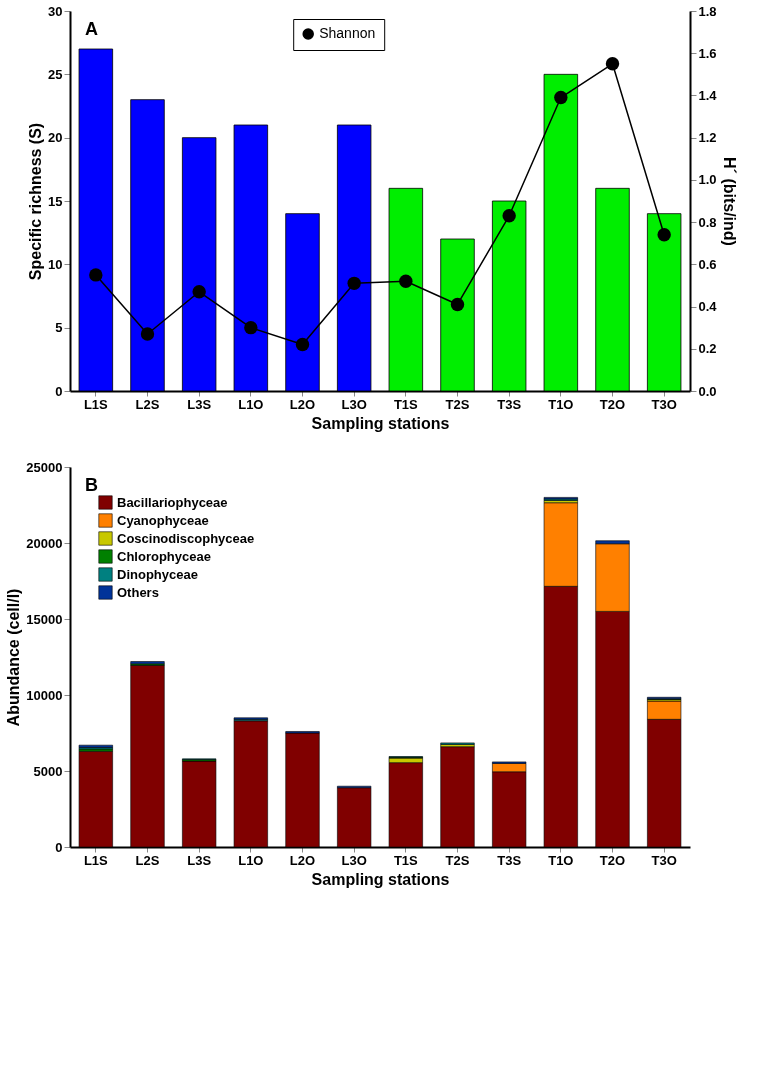  I want to click on y-tick-label: 25000, so click(44, 467).